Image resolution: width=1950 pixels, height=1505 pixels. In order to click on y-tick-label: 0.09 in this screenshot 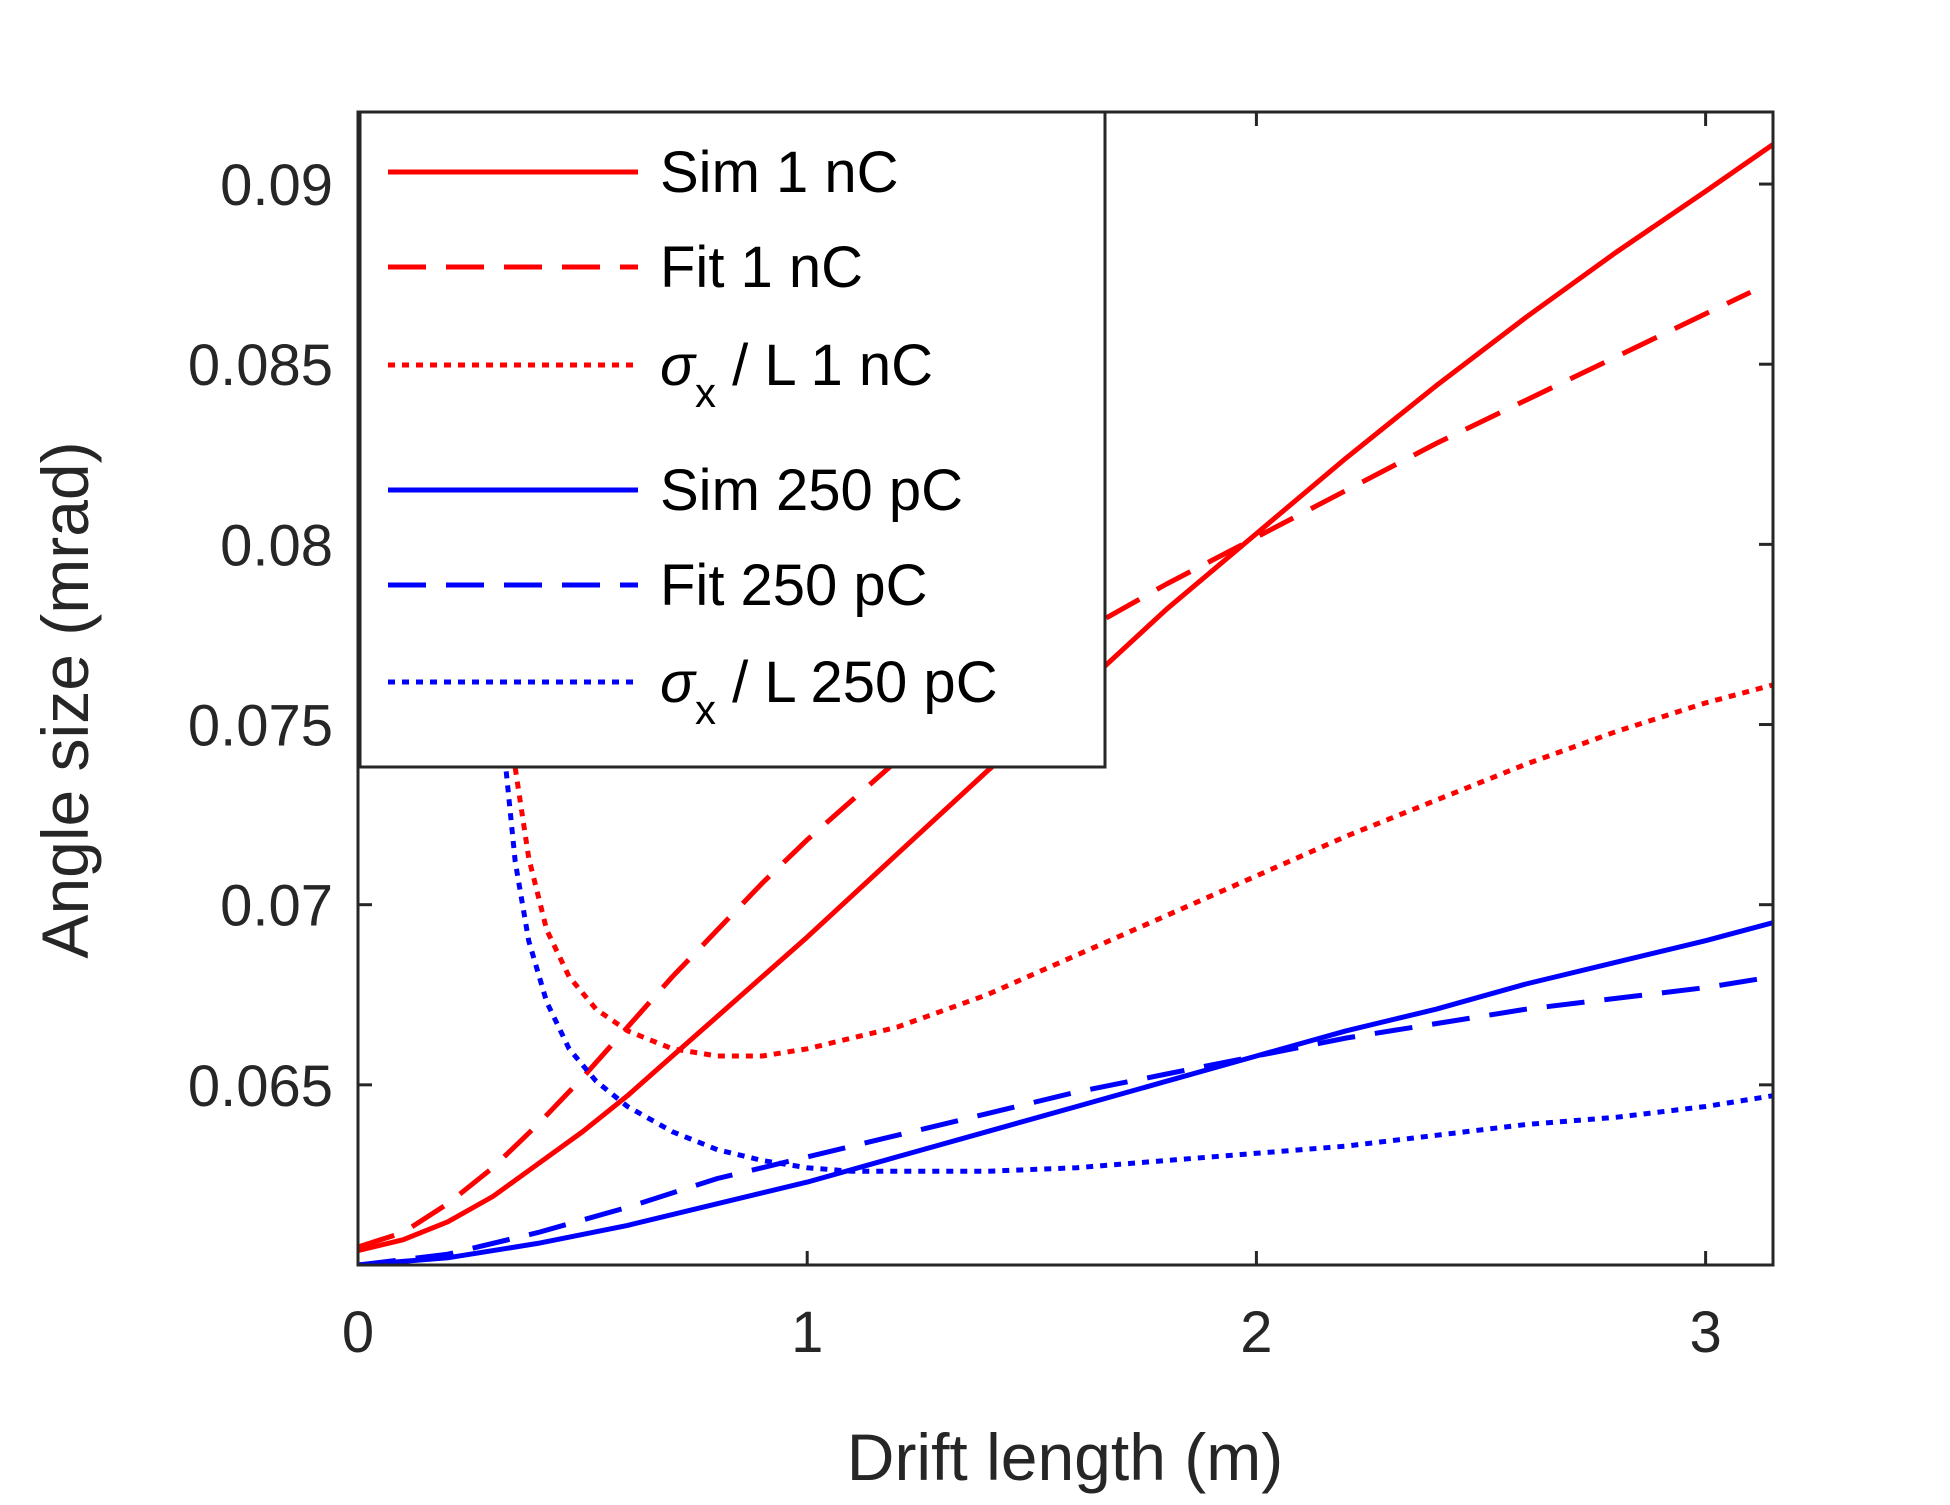, I will do `click(276, 185)`.